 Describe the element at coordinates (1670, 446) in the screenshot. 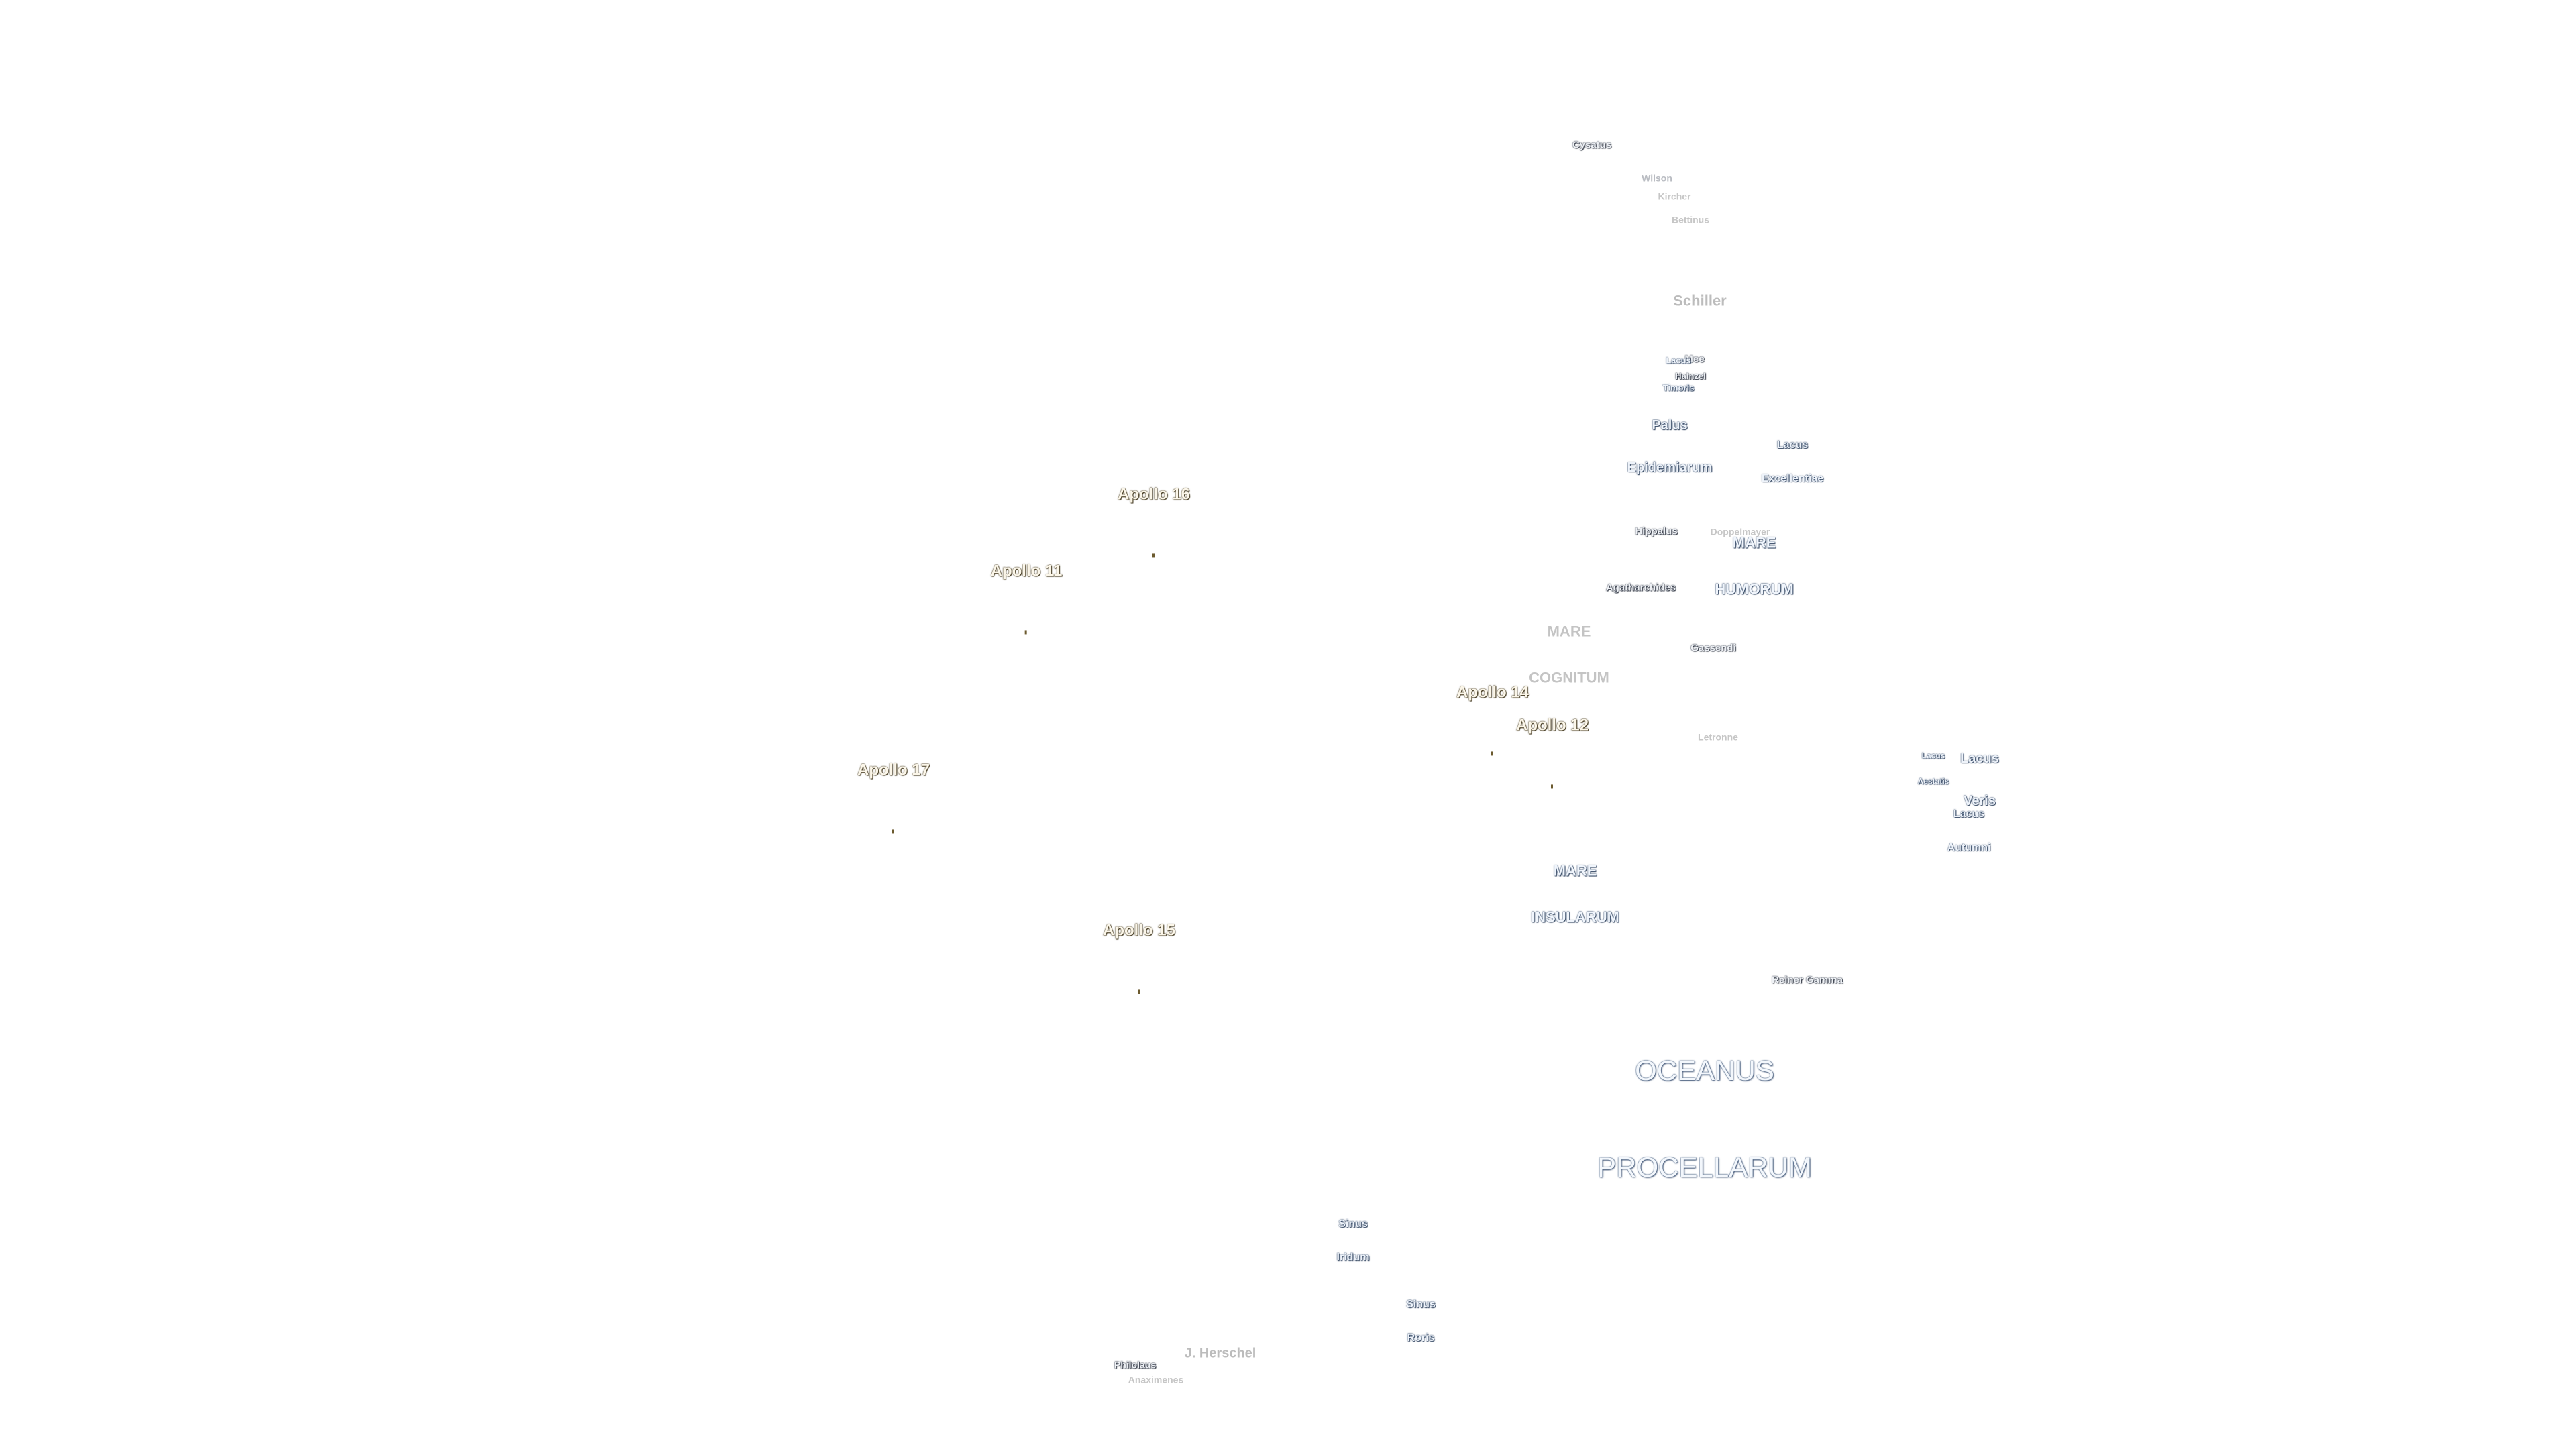

I see `lake-label-palus-epidemiarum: Palus Epidemiarum` at that location.